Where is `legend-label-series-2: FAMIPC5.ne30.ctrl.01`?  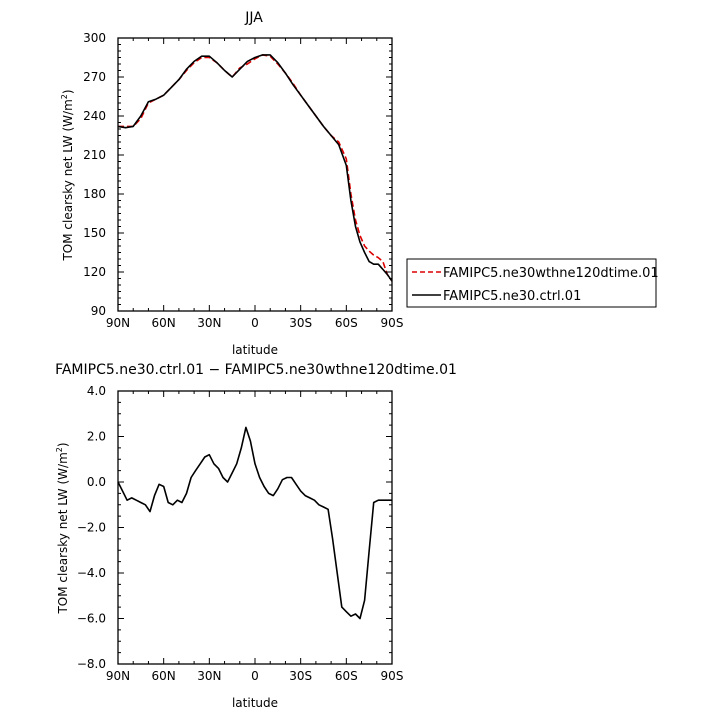
legend-label-series-2: FAMIPC5.ne30.ctrl.01 is located at coordinates (512, 296).